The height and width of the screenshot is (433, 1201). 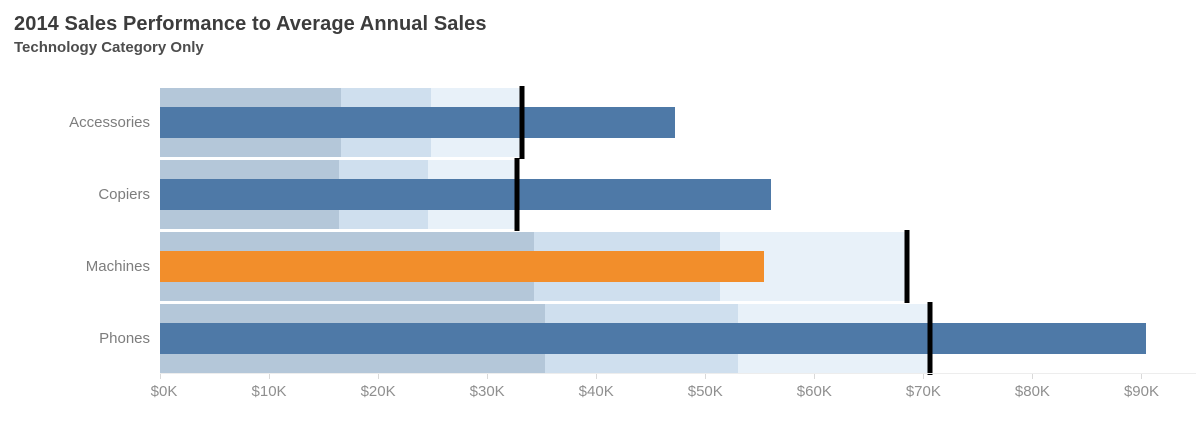 What do you see at coordinates (109, 122) in the screenshot?
I see `category-label: Accessories` at bounding box center [109, 122].